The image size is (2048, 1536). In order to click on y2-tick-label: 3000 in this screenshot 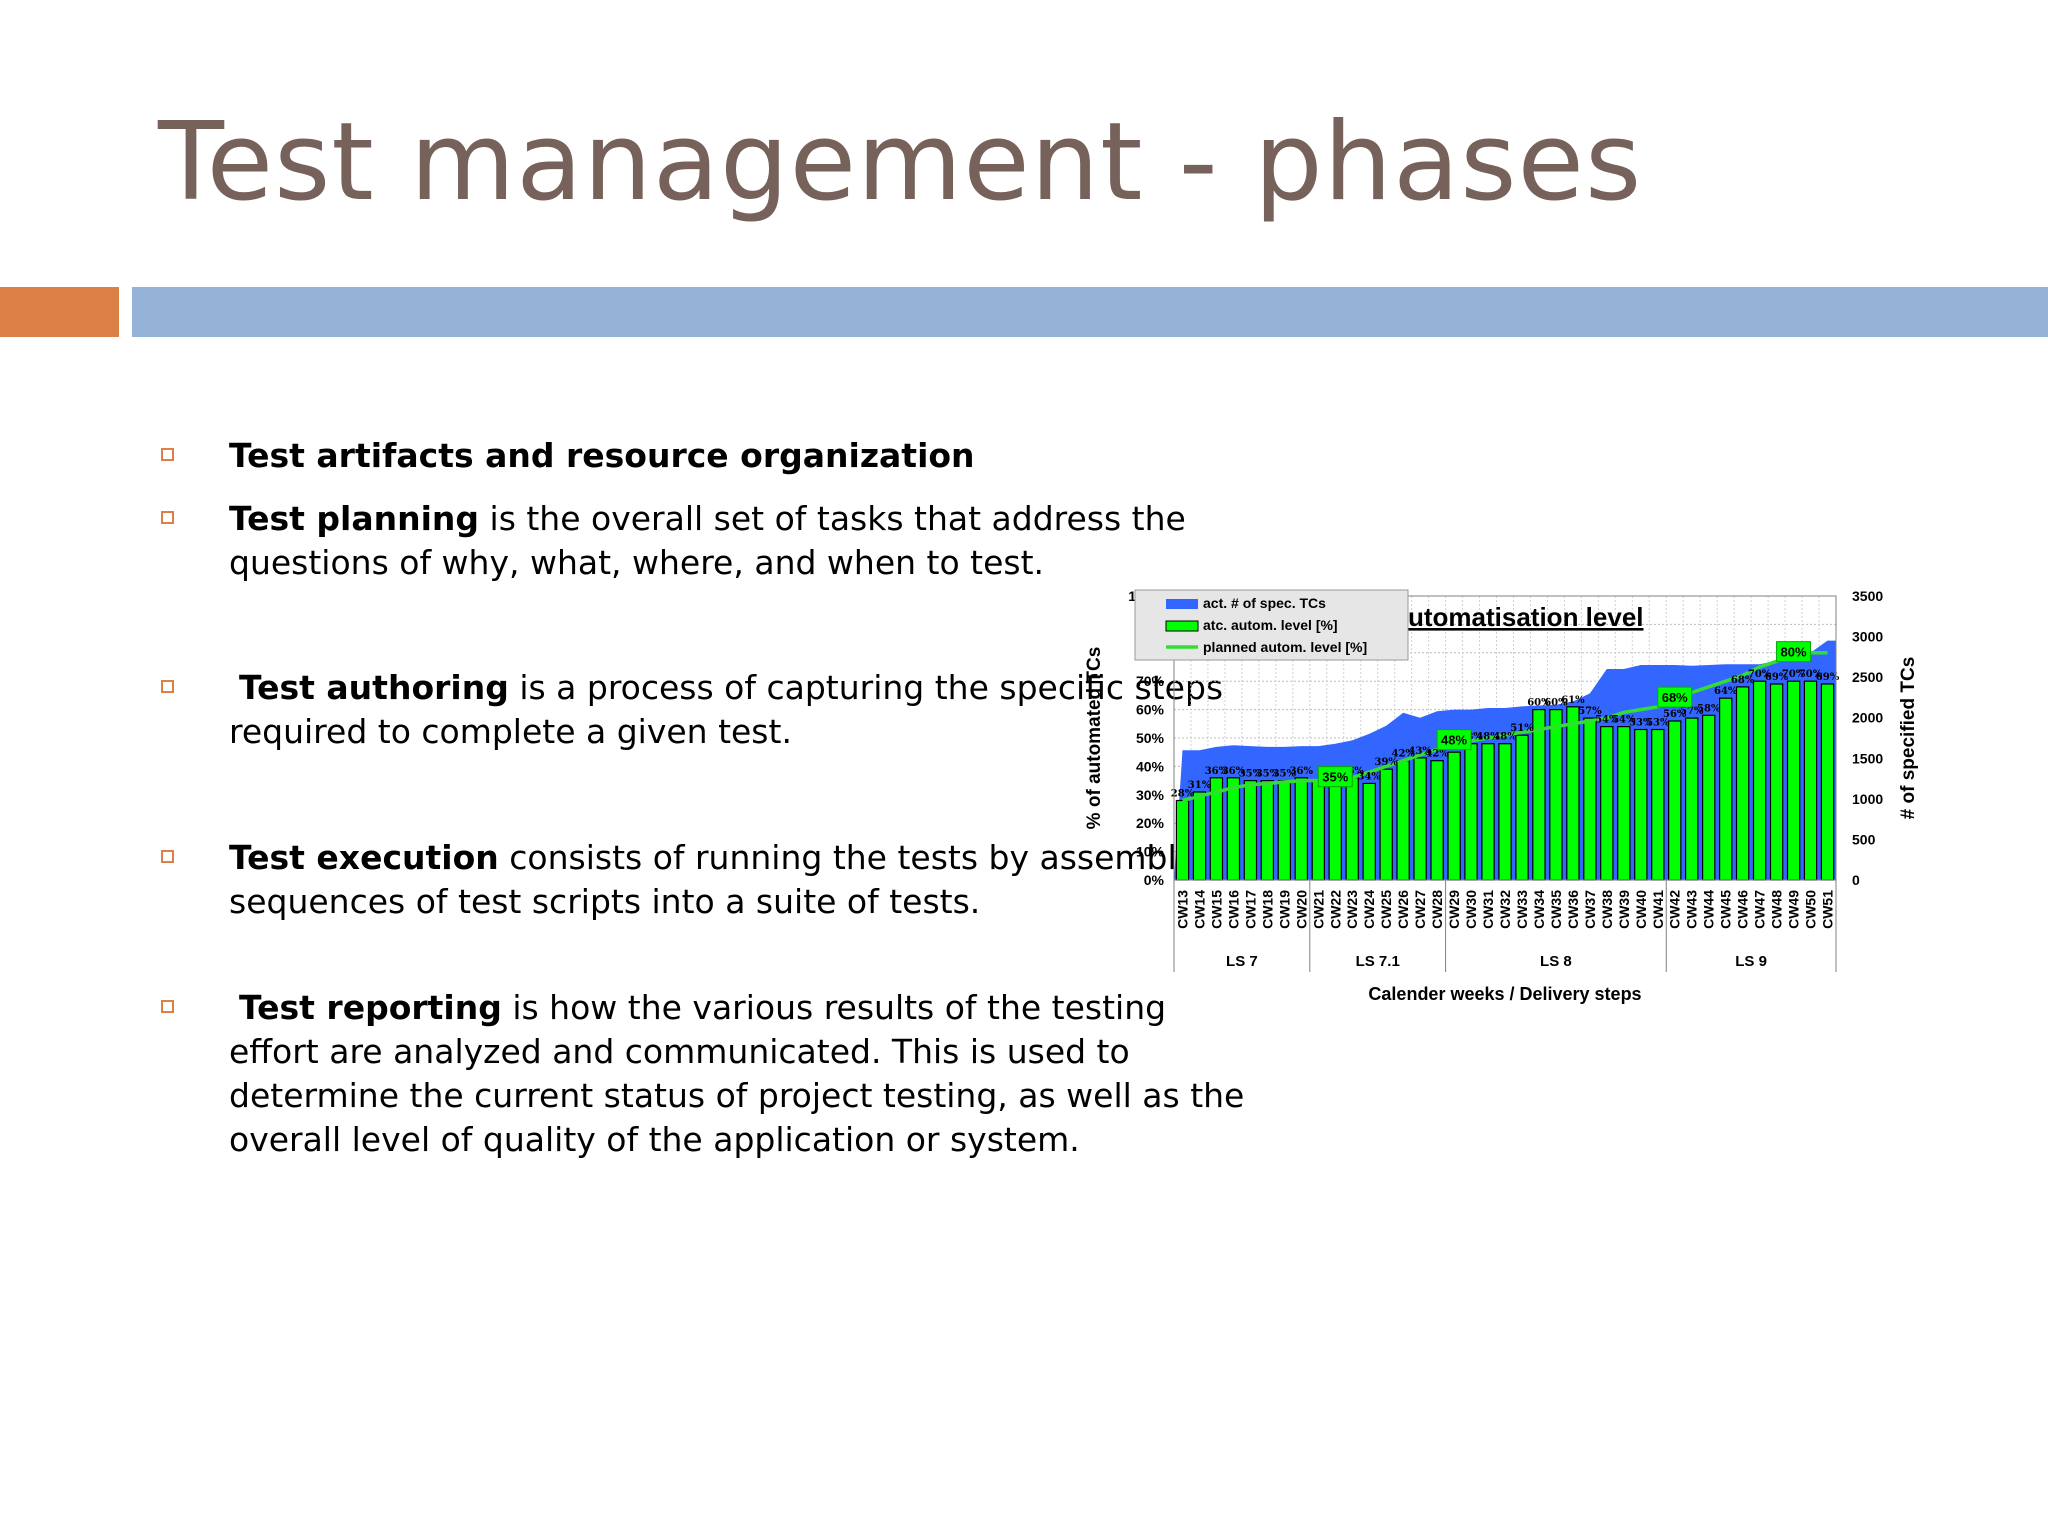, I will do `click(1867, 637)`.